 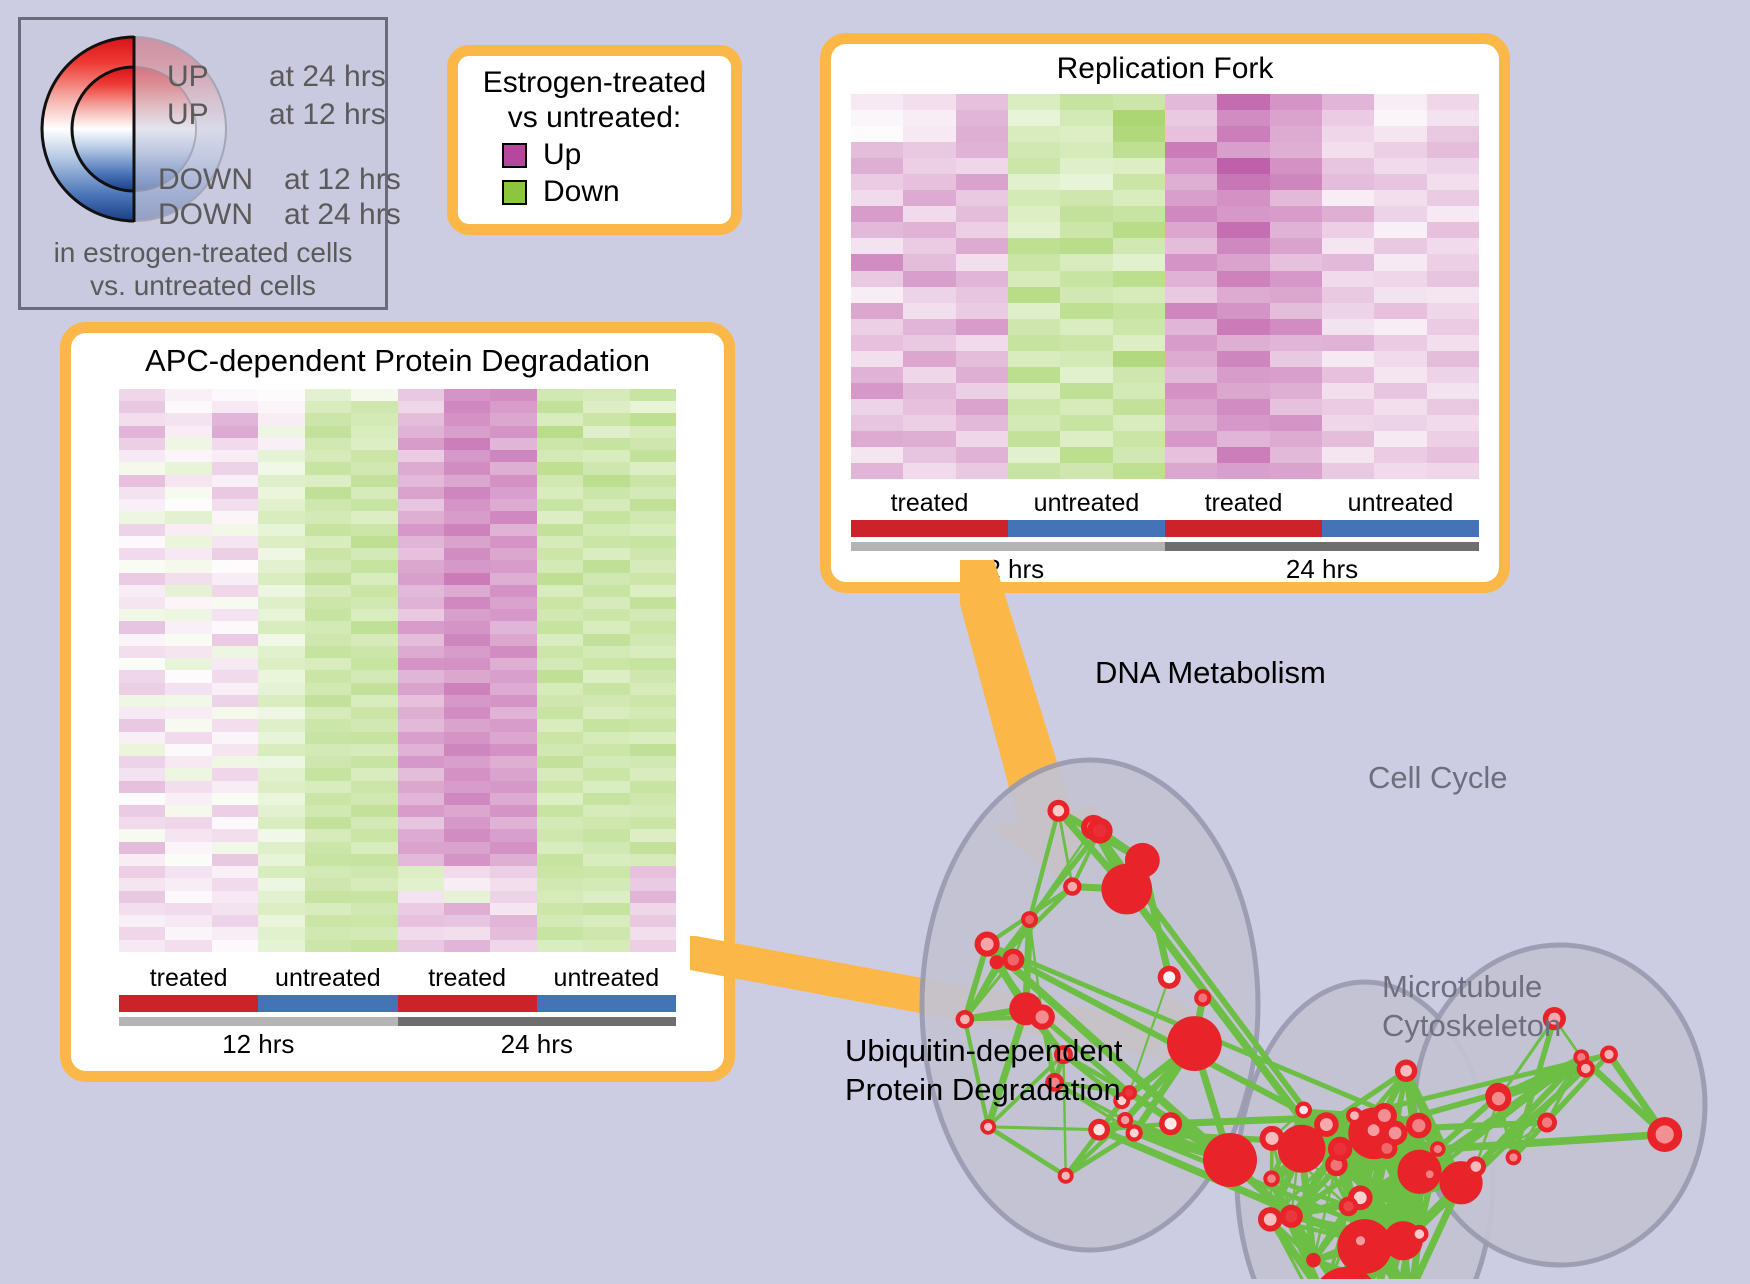 I want to click on network-node-ring, so click(x=1230, y=1160).